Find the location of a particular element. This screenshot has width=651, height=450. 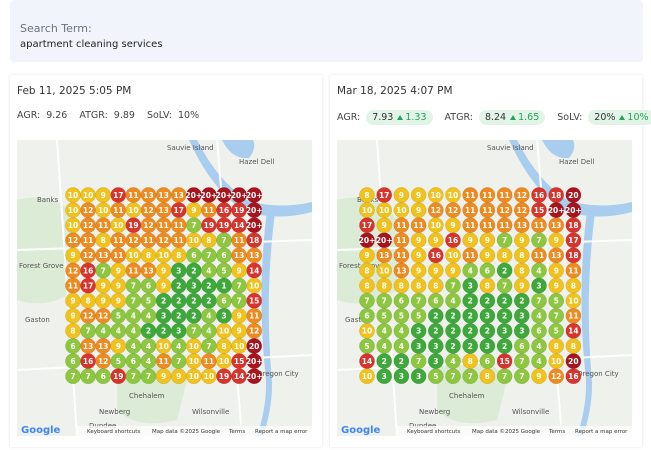

map-label: Gaston is located at coordinates (357, 320).